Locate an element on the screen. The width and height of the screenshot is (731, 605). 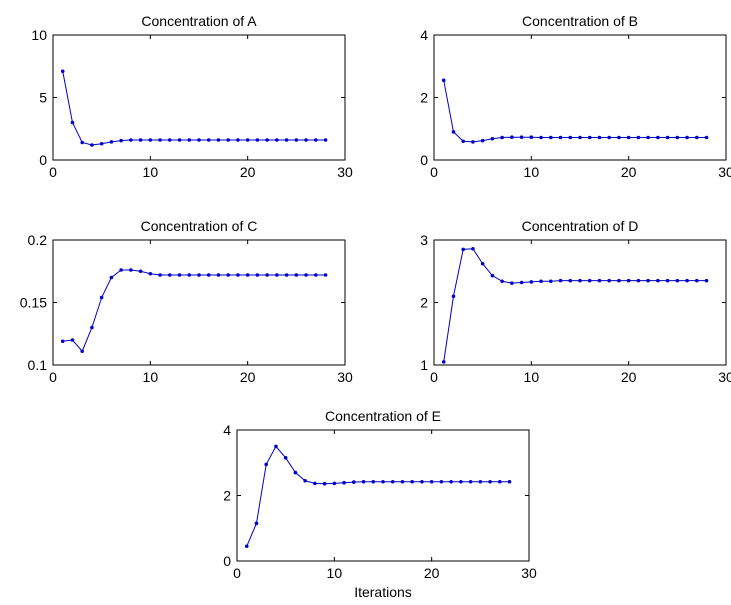
x-tick-label: 30 is located at coordinates (345, 172).